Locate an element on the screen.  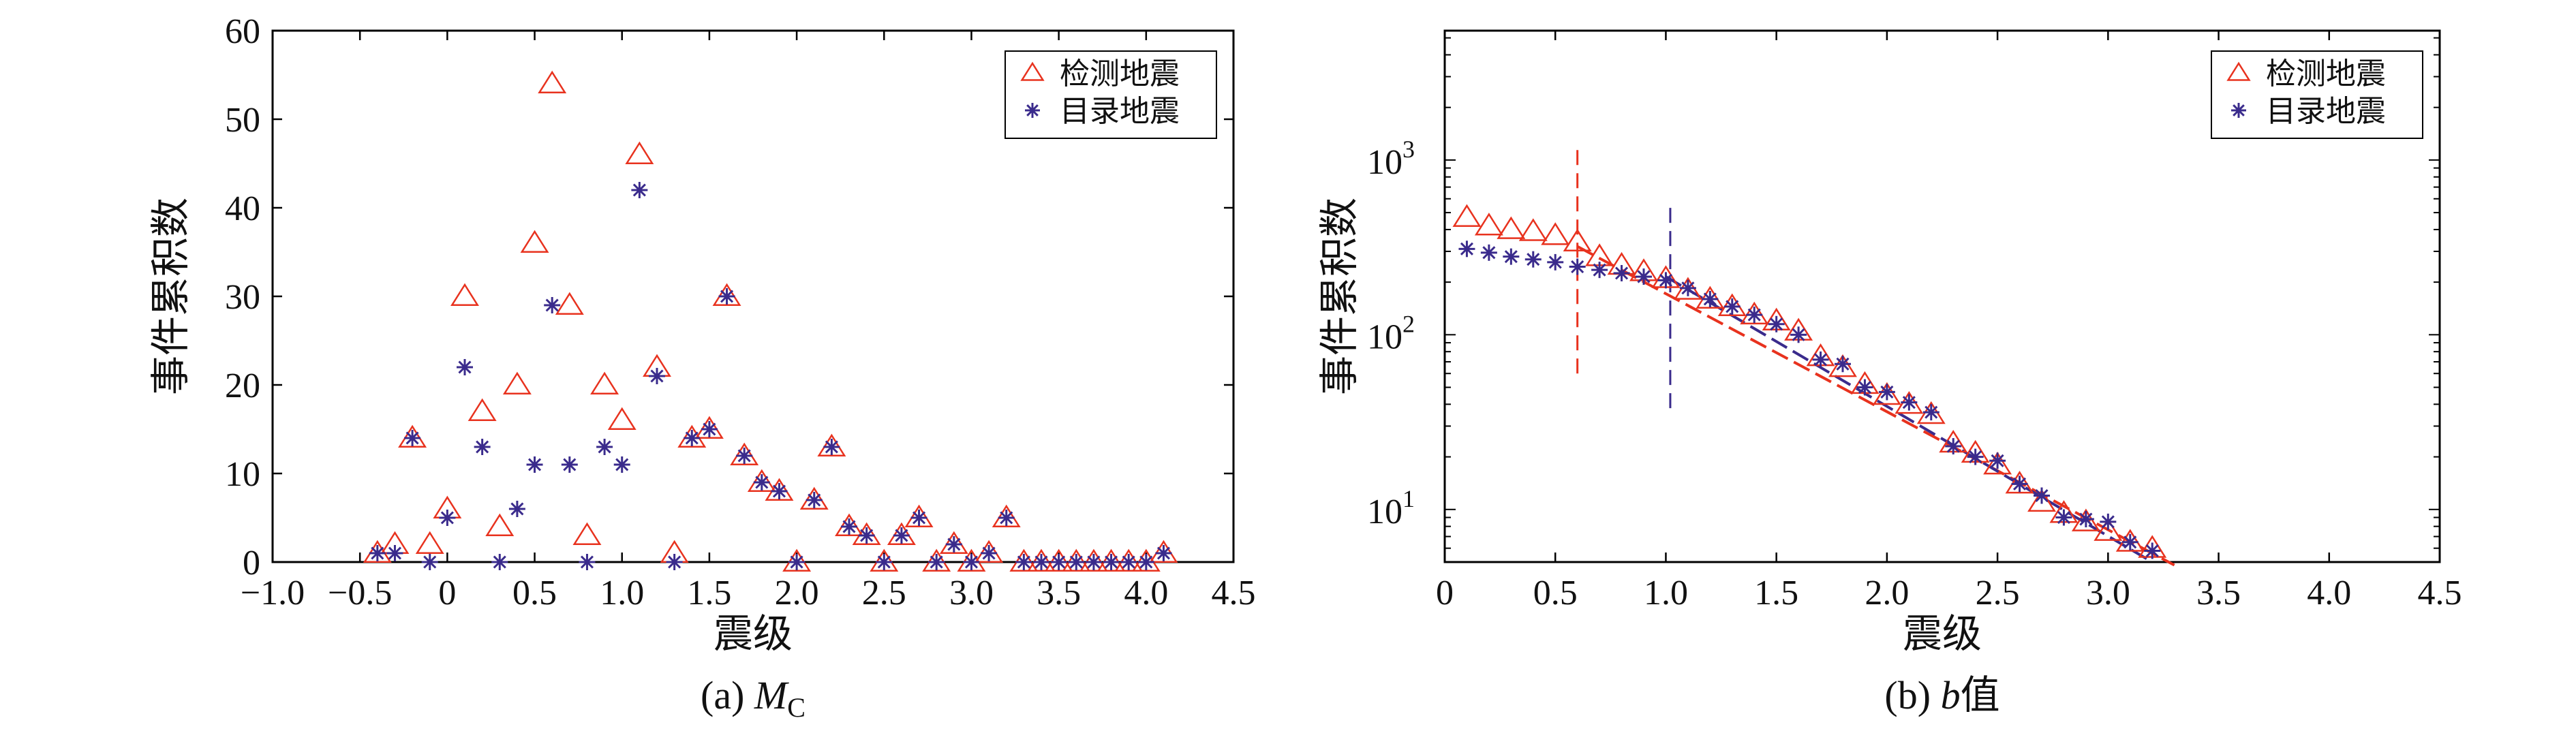
panel-b-xtick-label: 2.5 is located at coordinates (1998, 593).